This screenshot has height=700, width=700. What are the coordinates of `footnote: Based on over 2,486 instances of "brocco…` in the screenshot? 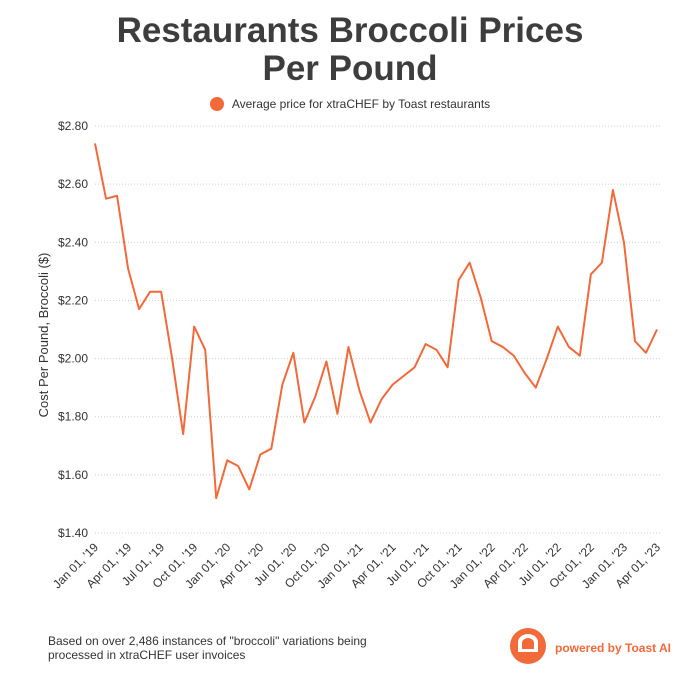 It's located at (207, 648).